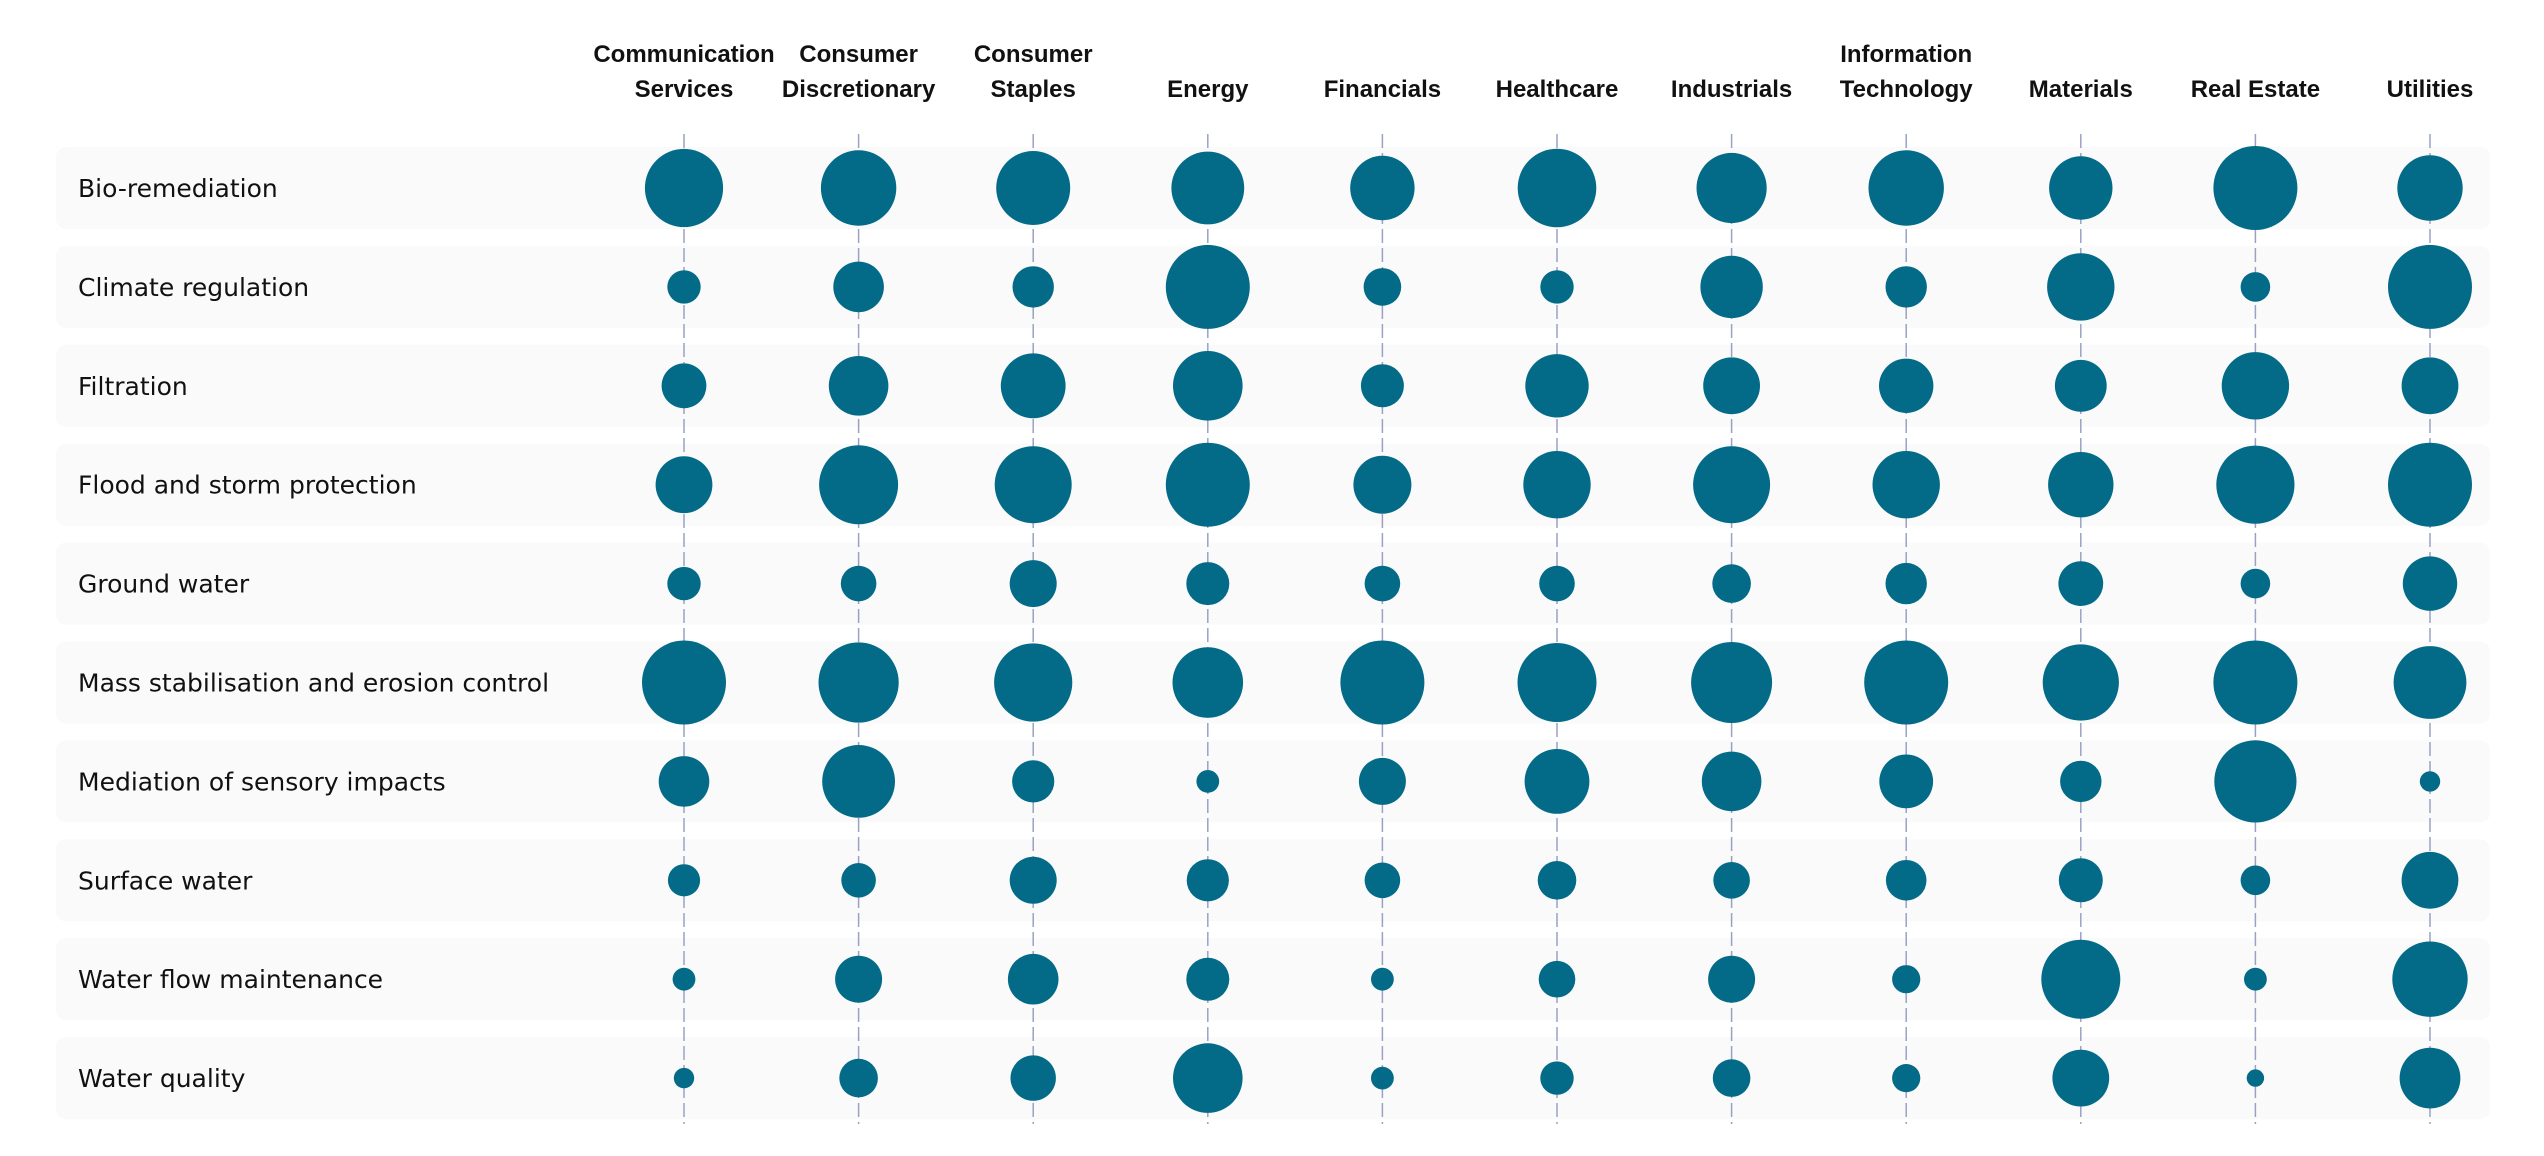 Image resolution: width=2544 pixels, height=1156 pixels. I want to click on row-label: Flood and storm protection, so click(247, 485).